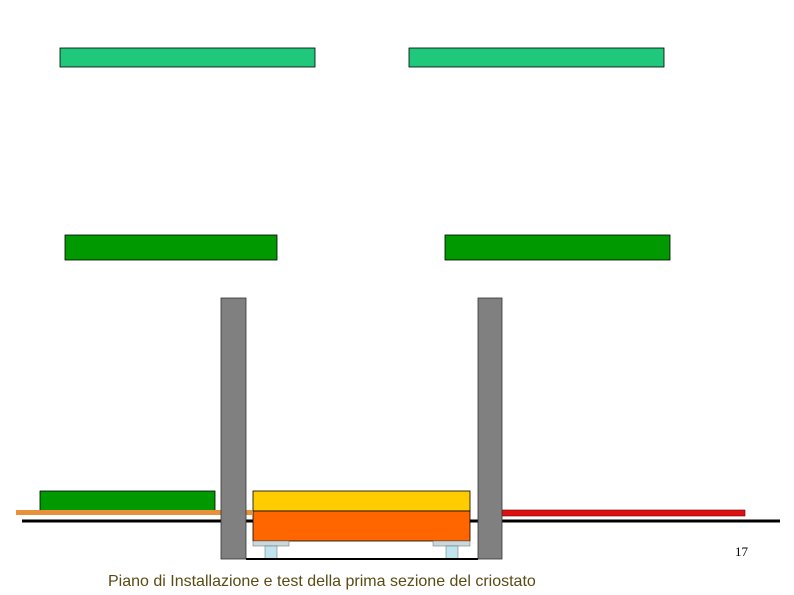 This screenshot has width=794, height=595. What do you see at coordinates (187, 57) in the screenshot?
I see `top-left-block` at bounding box center [187, 57].